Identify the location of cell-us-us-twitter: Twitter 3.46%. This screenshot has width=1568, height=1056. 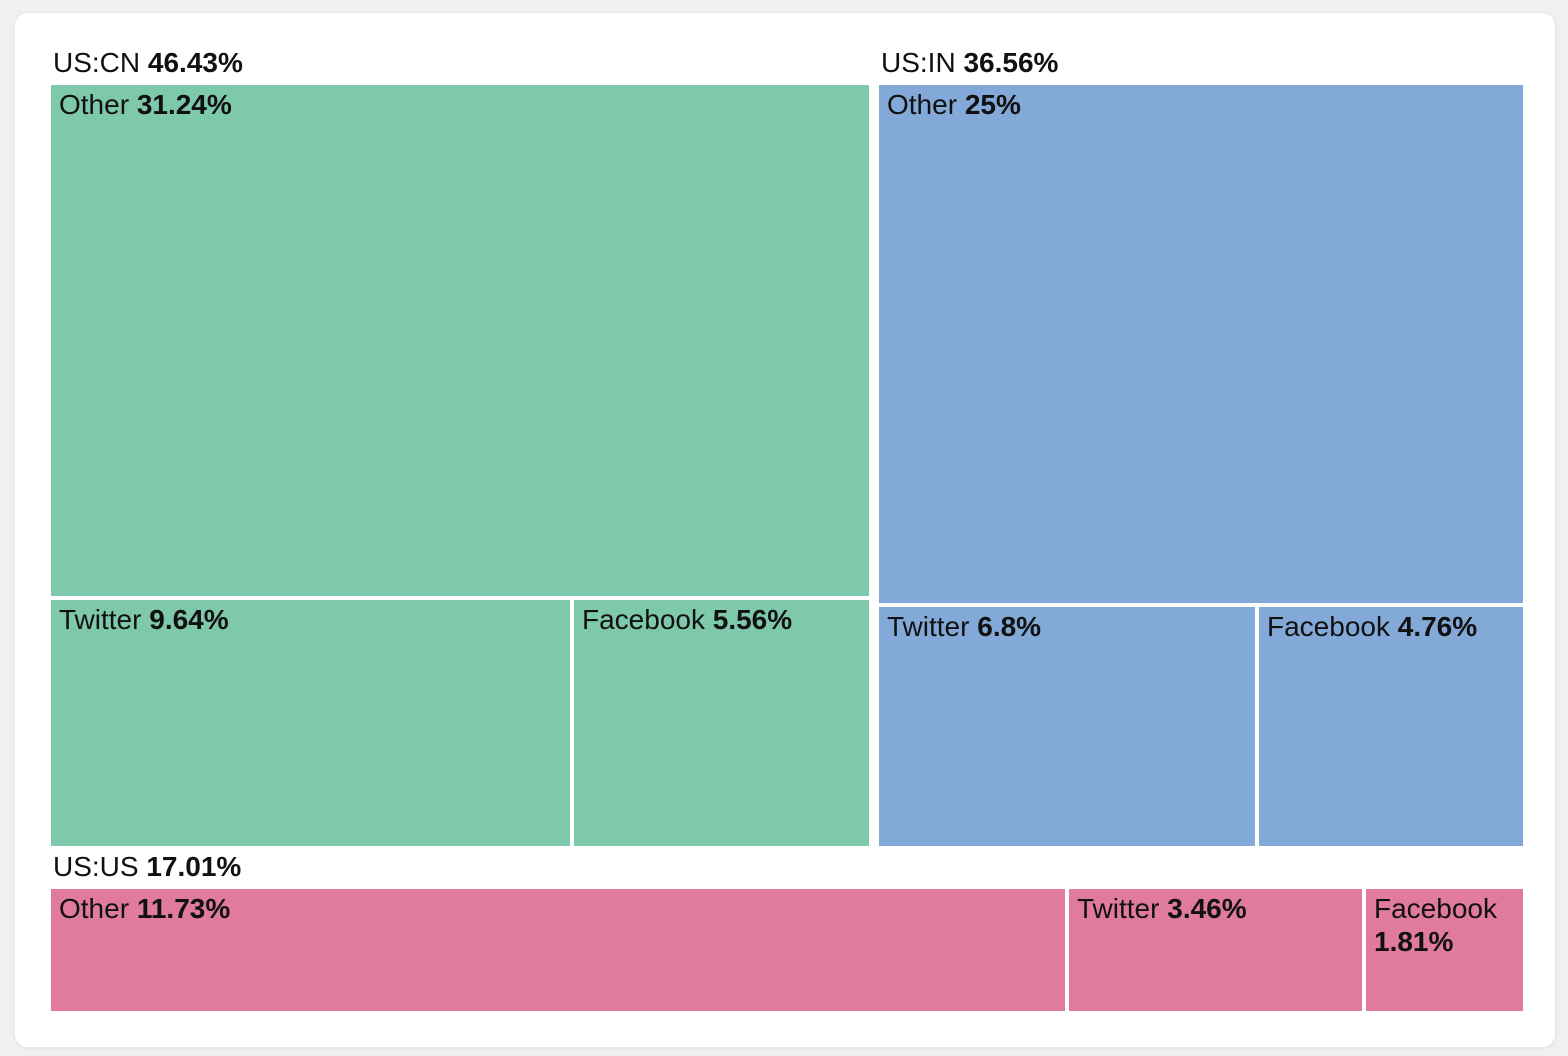
(1215, 950).